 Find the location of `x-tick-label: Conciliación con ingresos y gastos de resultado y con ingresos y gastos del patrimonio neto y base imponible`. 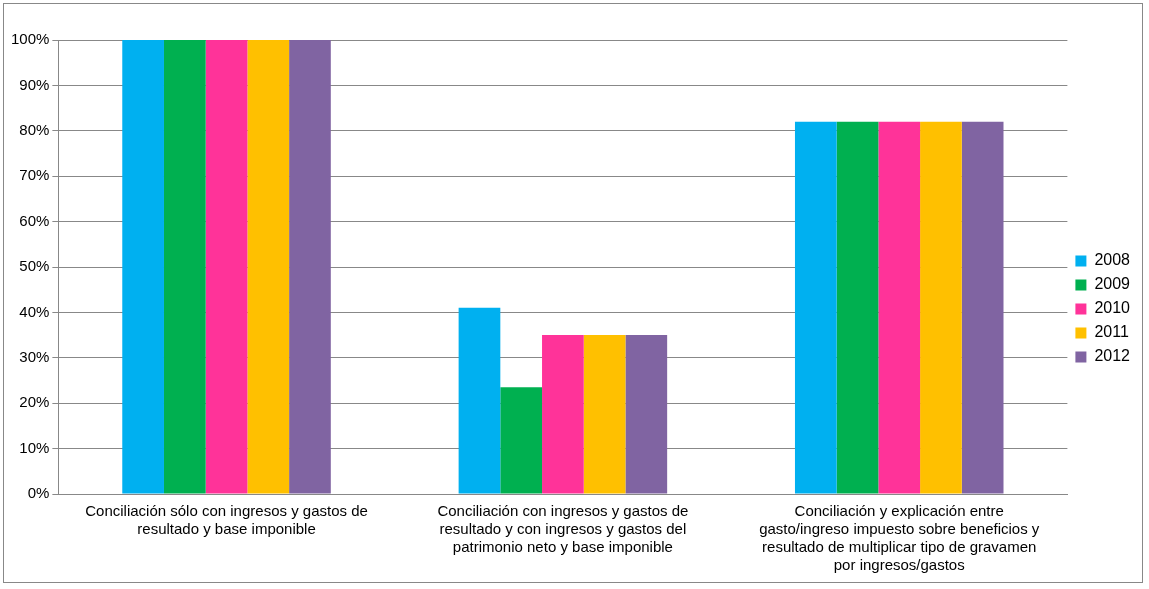

x-tick-label: Conciliación con ingresos y gastos de resultado y con ingresos y gastos del patrimonio neto y base imponible is located at coordinates (563, 529).